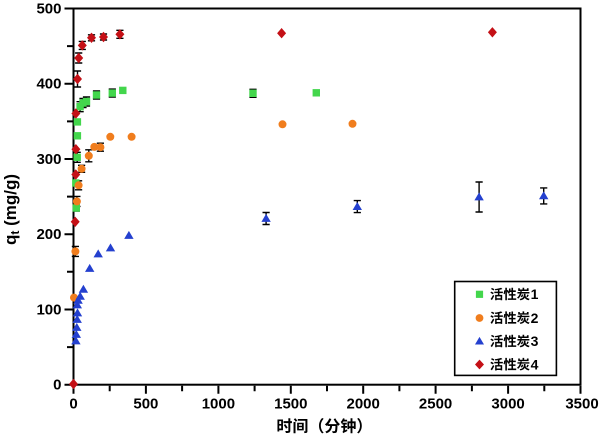  What do you see at coordinates (581, 404) in the screenshot?
I see `svg-text: 3500` at bounding box center [581, 404].